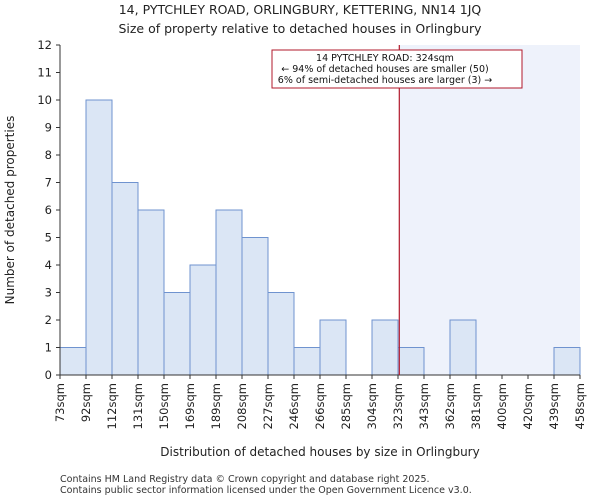  I want to click on y-tick-label: 7, so click(48, 183).